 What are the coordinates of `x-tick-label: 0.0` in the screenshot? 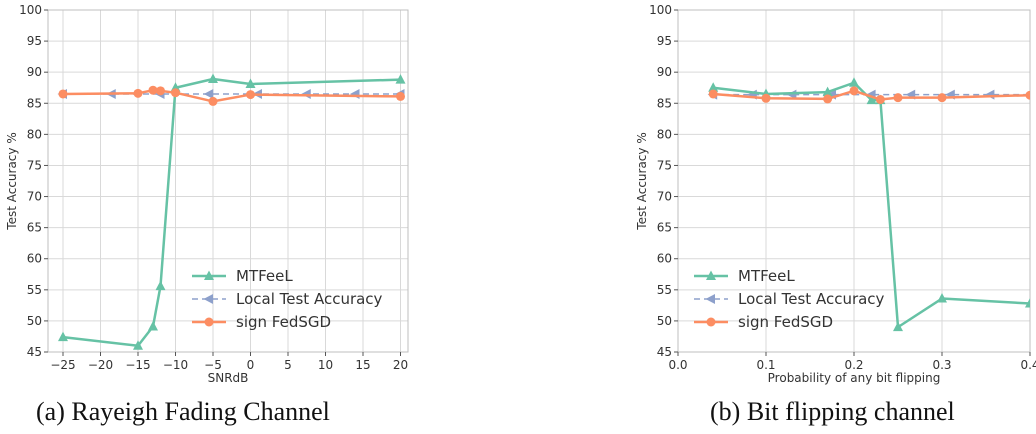 It's located at (677, 365).